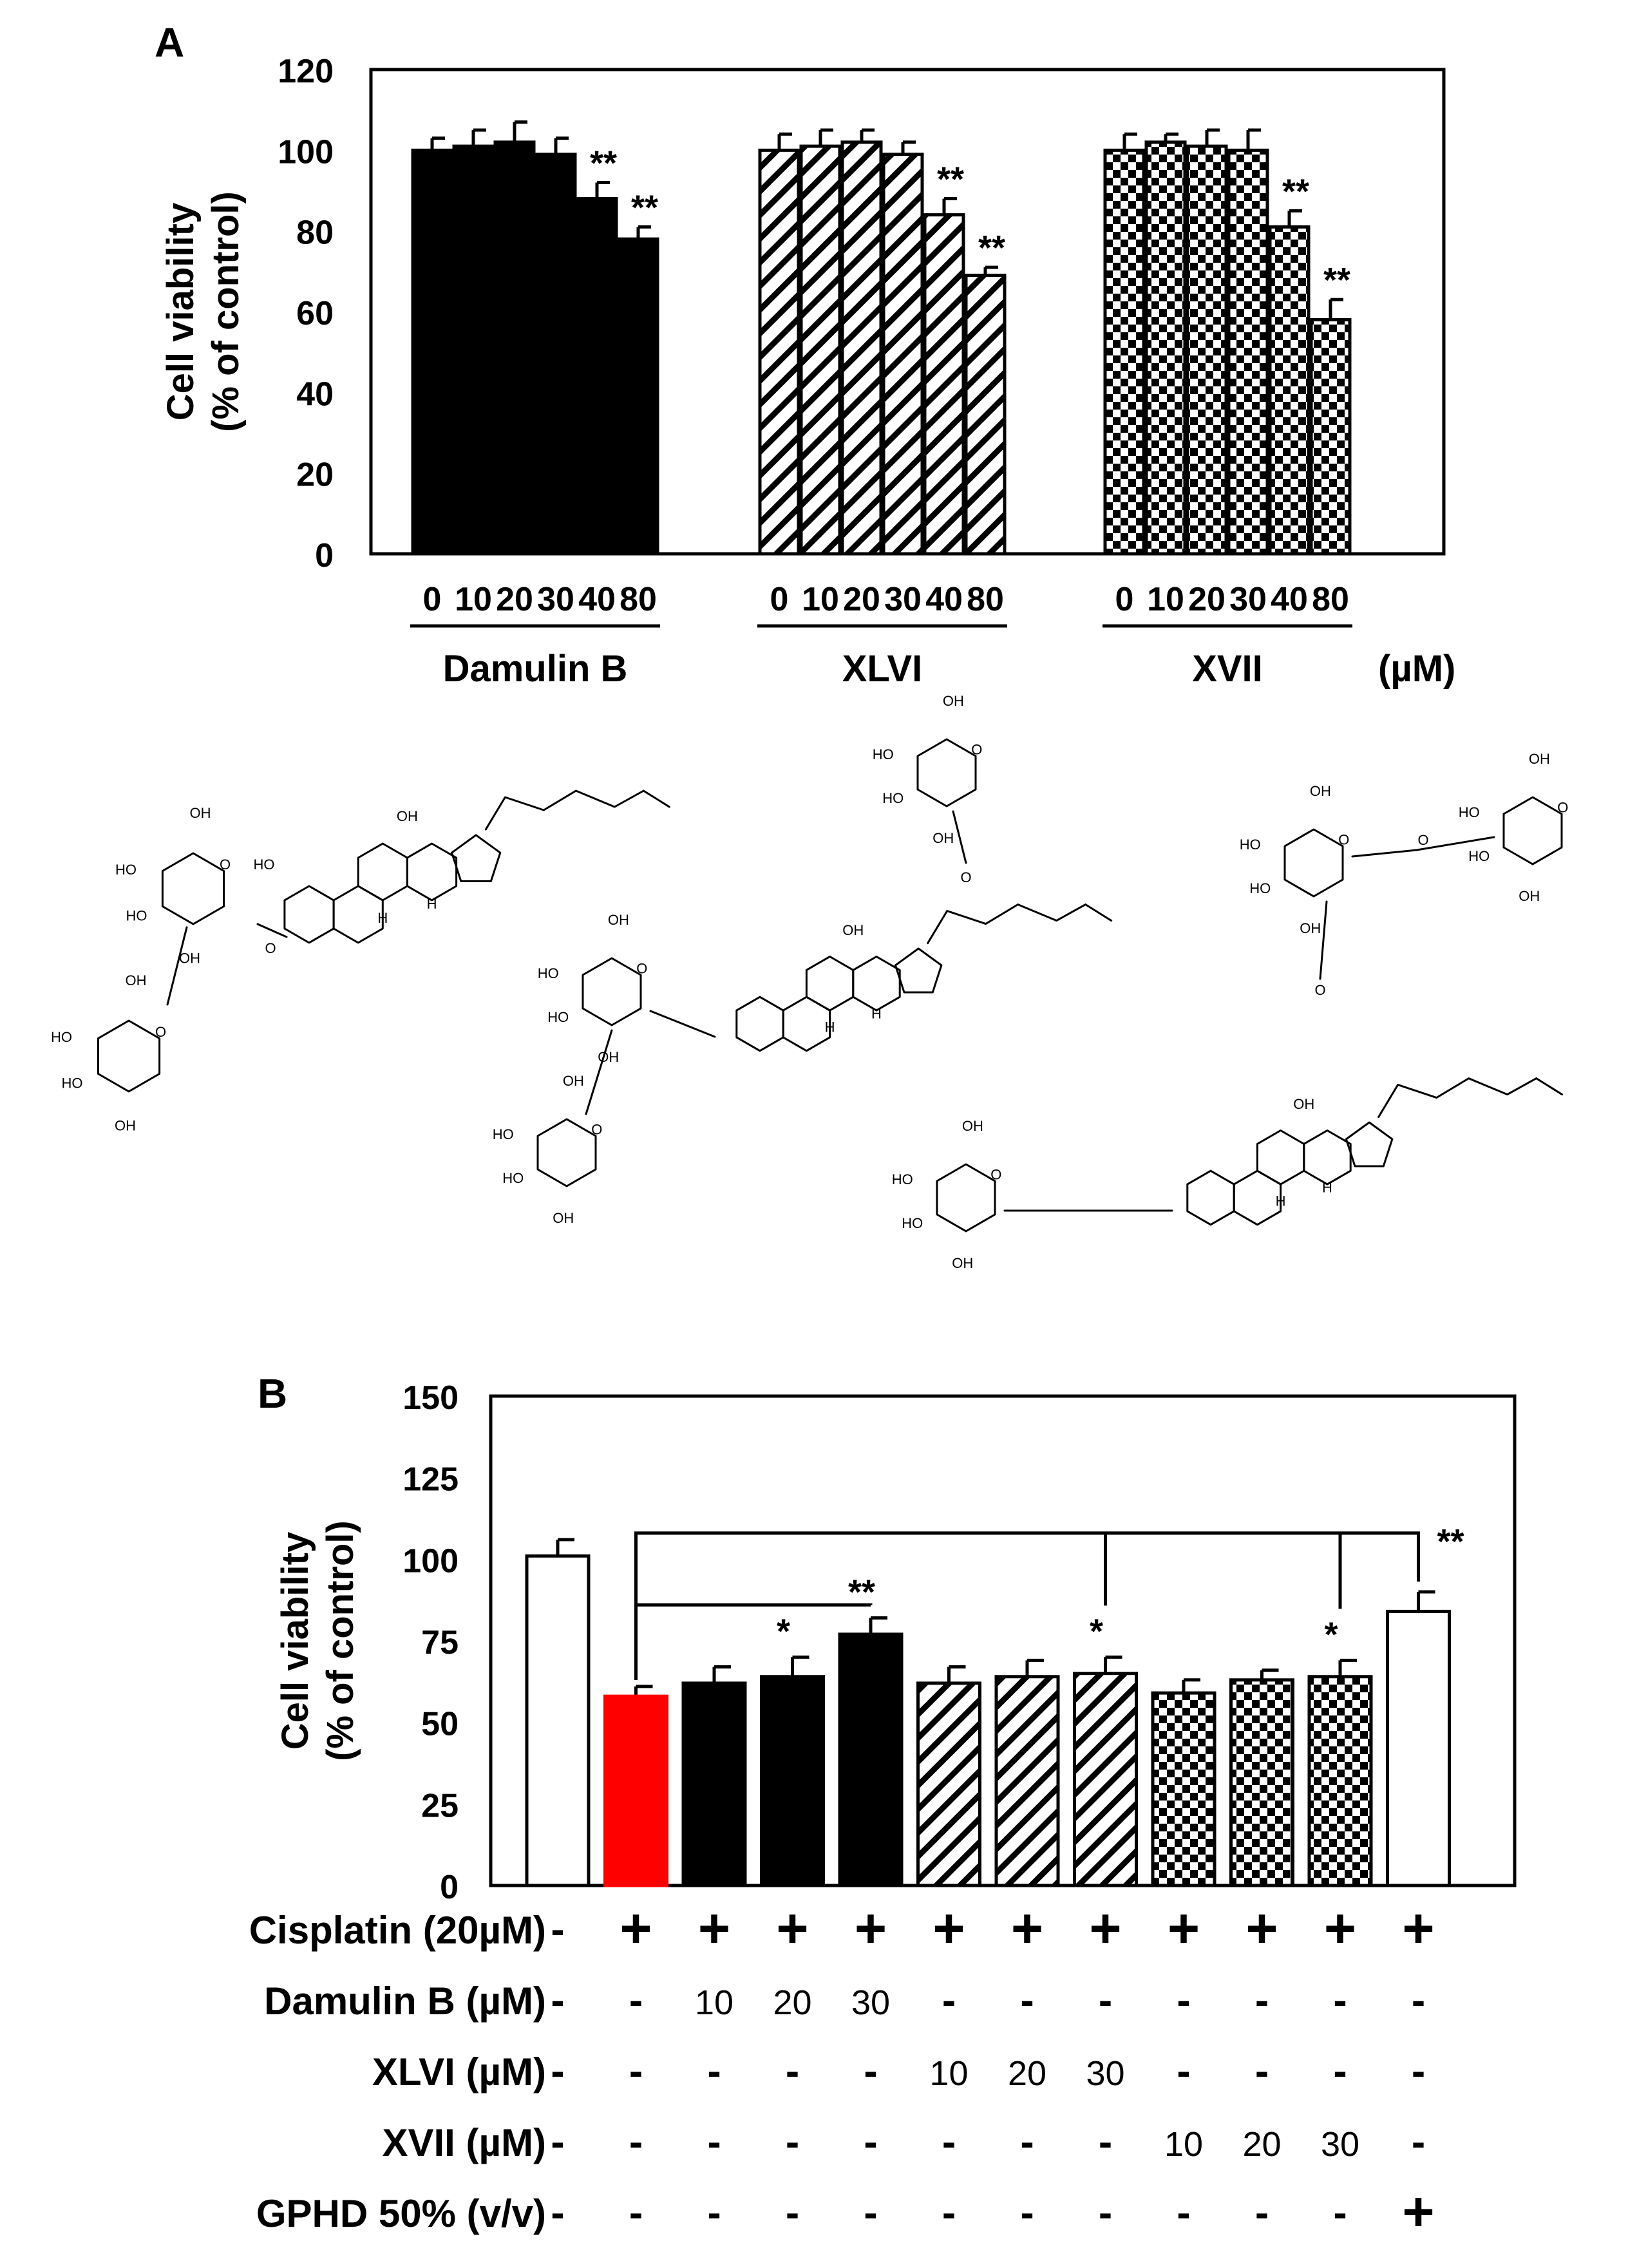 This screenshot has width=1628, height=2268. I want to click on panel-b-condition-label: XLVI (µM), so click(459, 2071).